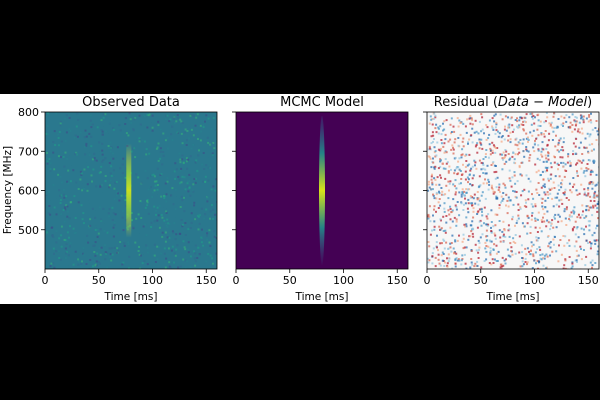 The height and width of the screenshot is (400, 600). I want to click on residual-title-prefix: Residual (, so click(466, 102).